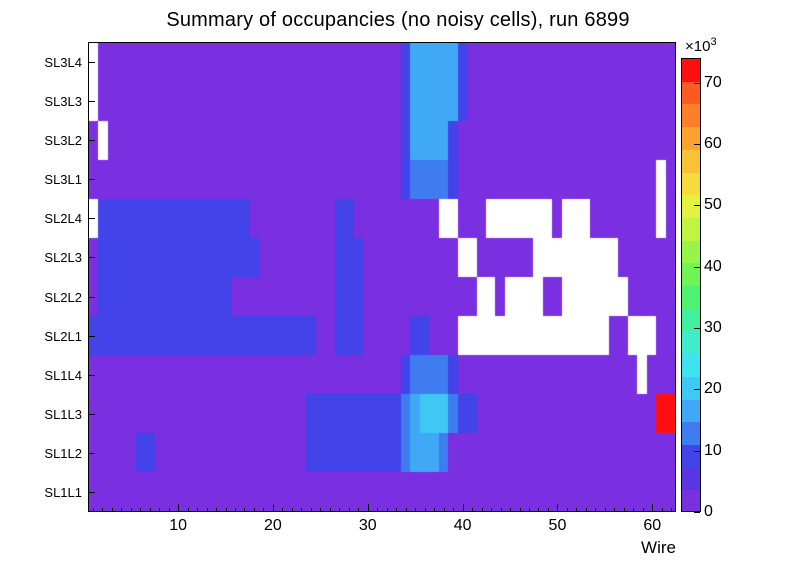  Describe the element at coordinates (713, 204) in the screenshot. I see `palette-tick-label: 50` at that location.